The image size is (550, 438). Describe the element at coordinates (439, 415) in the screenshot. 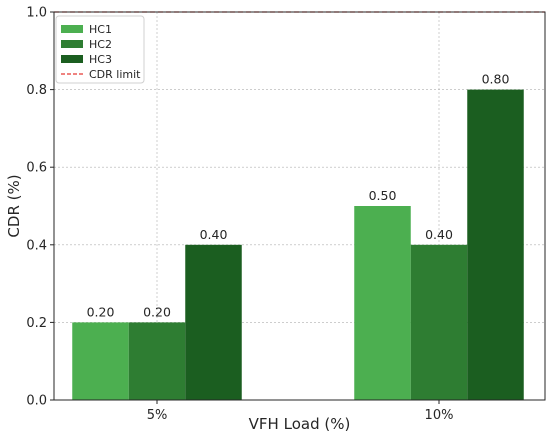

I see `x-tick-label: 10%` at that location.